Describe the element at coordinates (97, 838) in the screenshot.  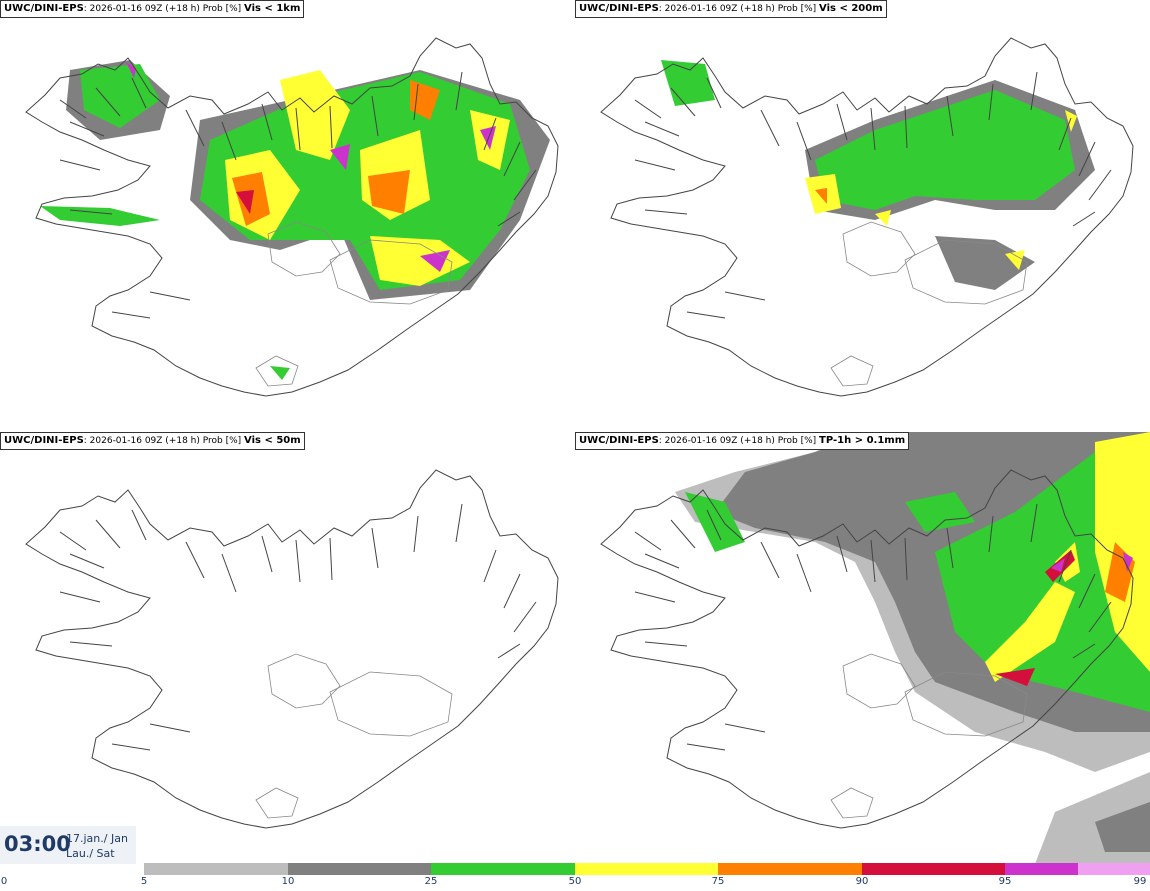
I see `valid-date-line1: 17.jan./ Jan` at that location.